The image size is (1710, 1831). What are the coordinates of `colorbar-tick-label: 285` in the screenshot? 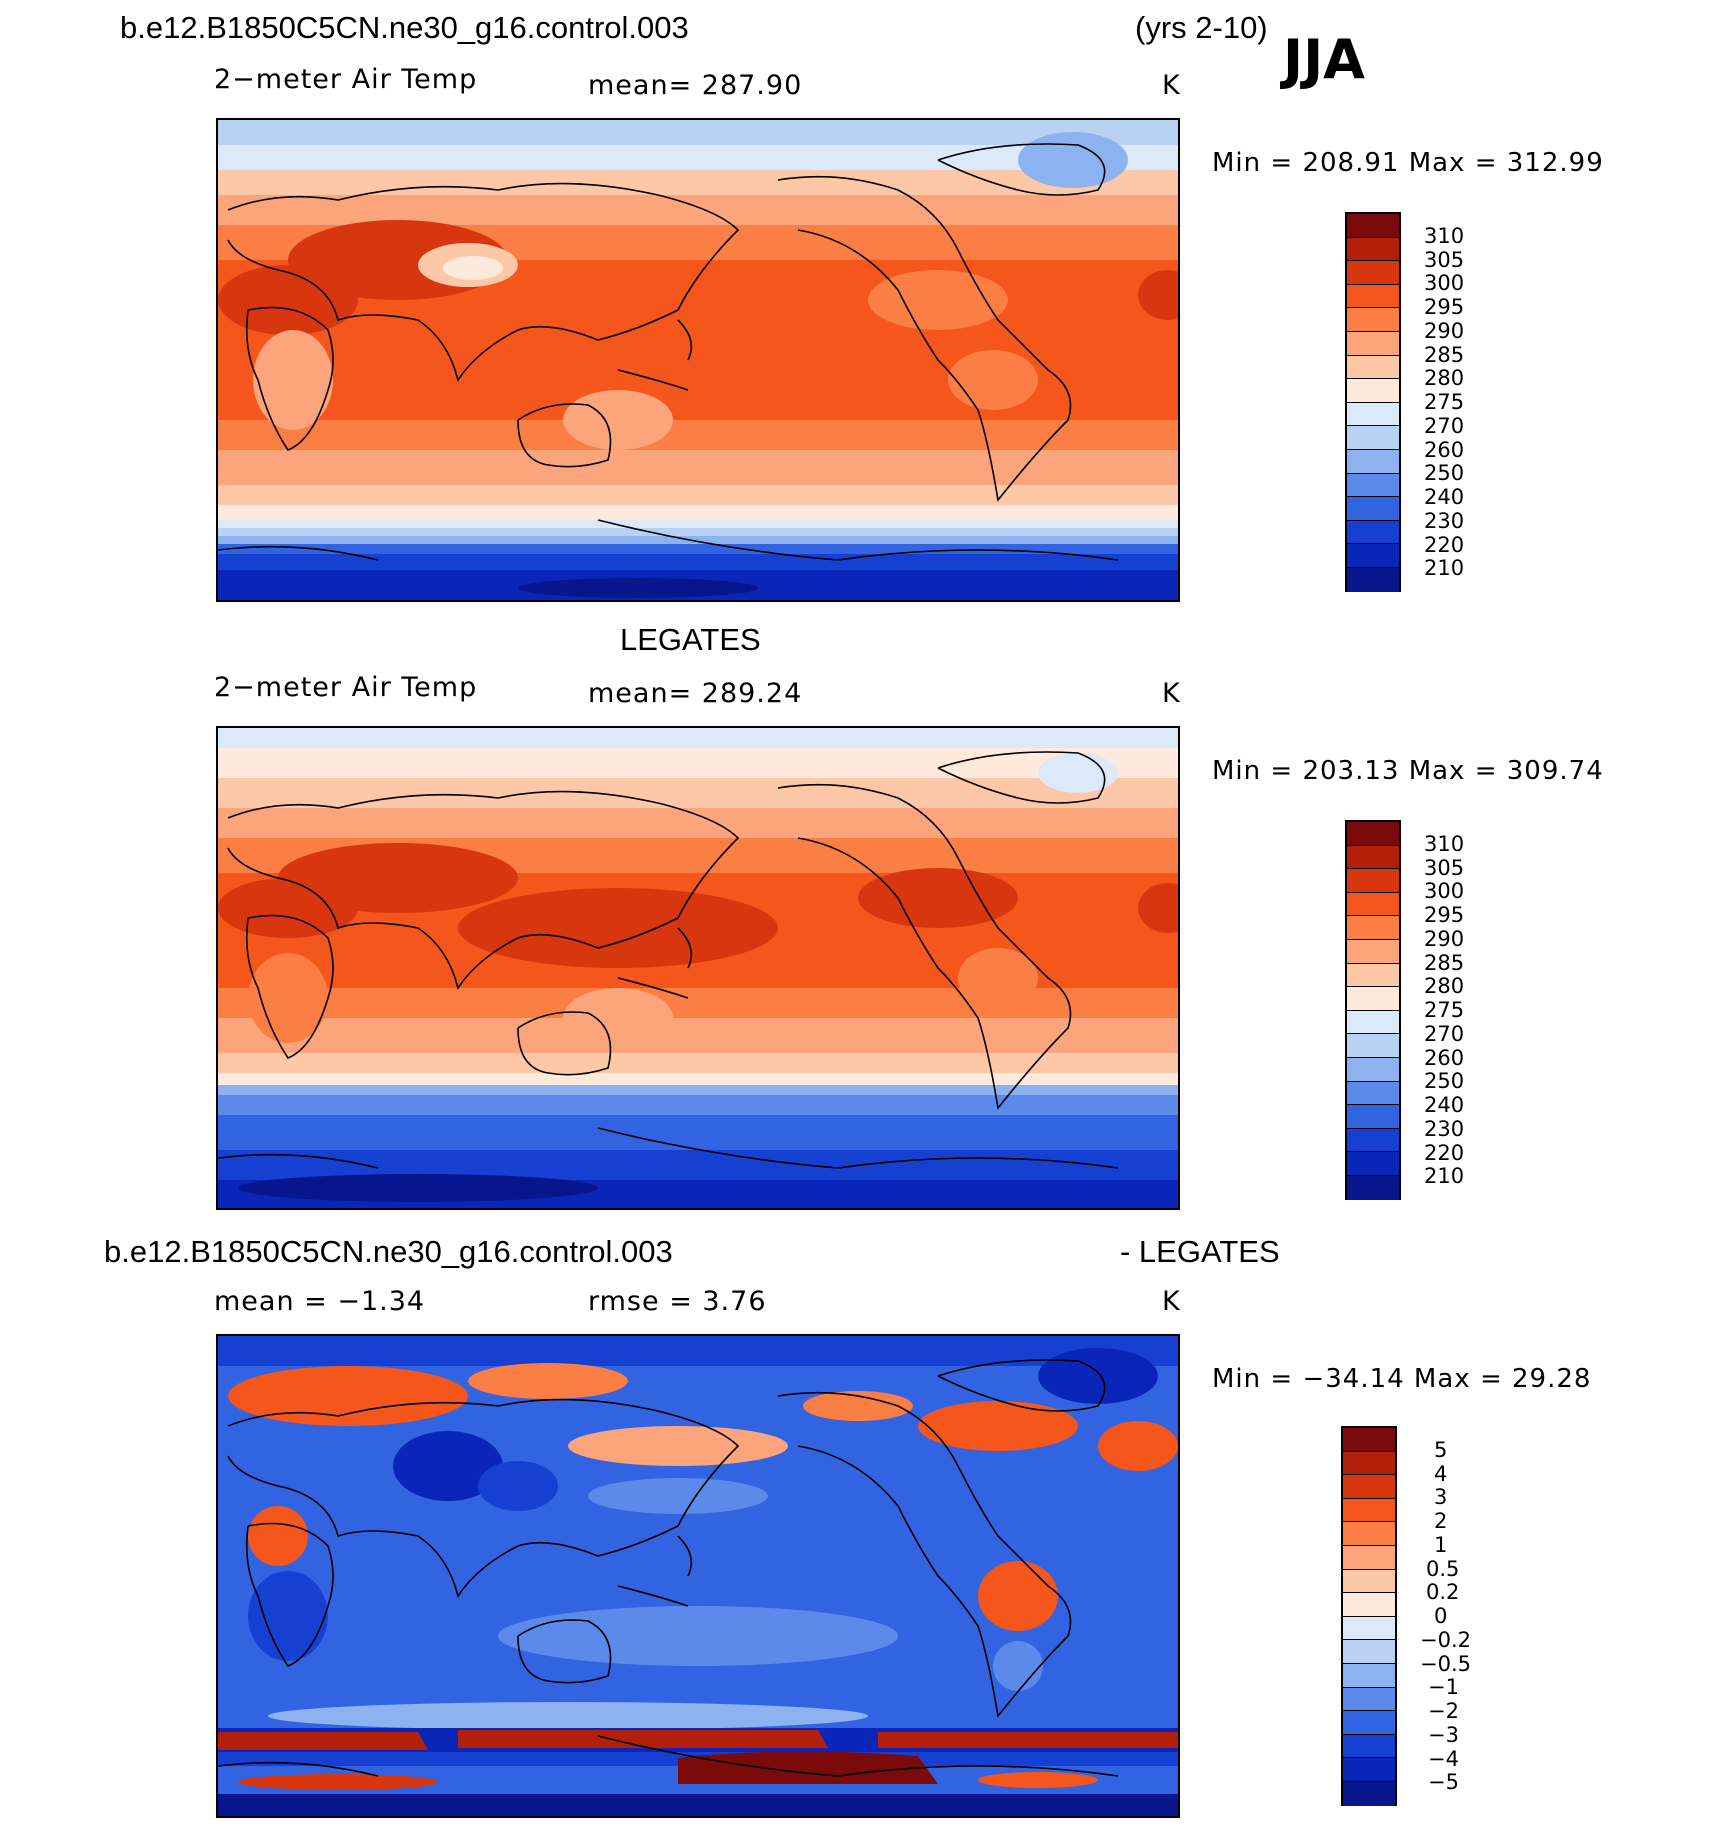 It's located at (1444, 962).